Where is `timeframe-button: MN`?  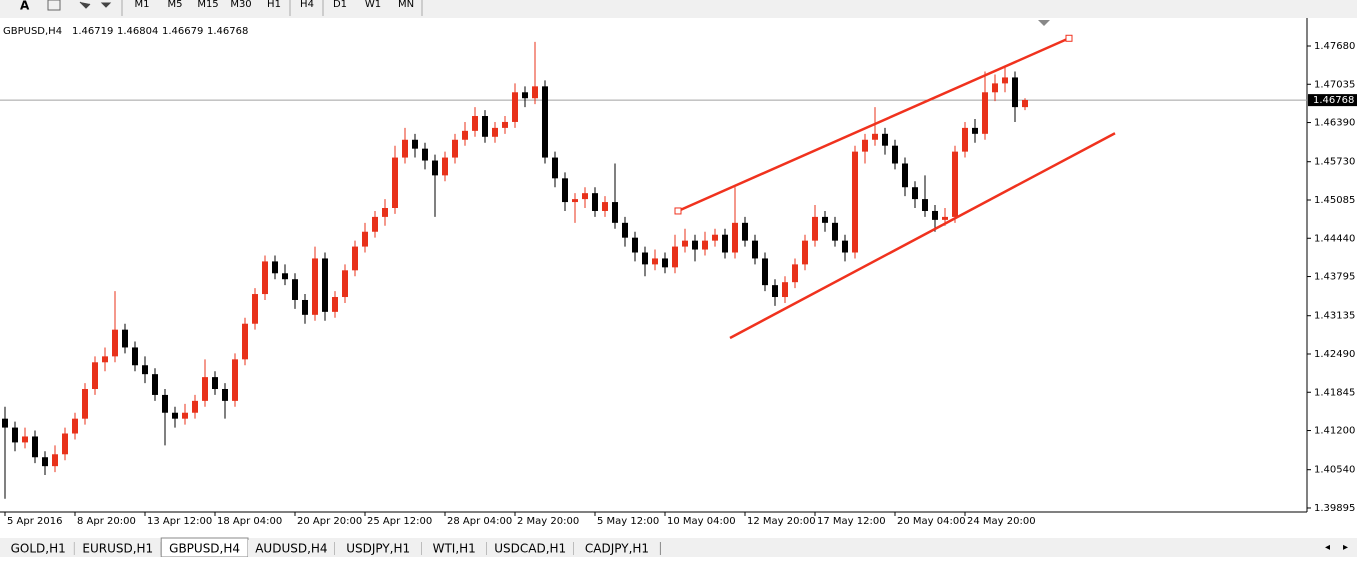
timeframe-button: MN is located at coordinates (406, 5).